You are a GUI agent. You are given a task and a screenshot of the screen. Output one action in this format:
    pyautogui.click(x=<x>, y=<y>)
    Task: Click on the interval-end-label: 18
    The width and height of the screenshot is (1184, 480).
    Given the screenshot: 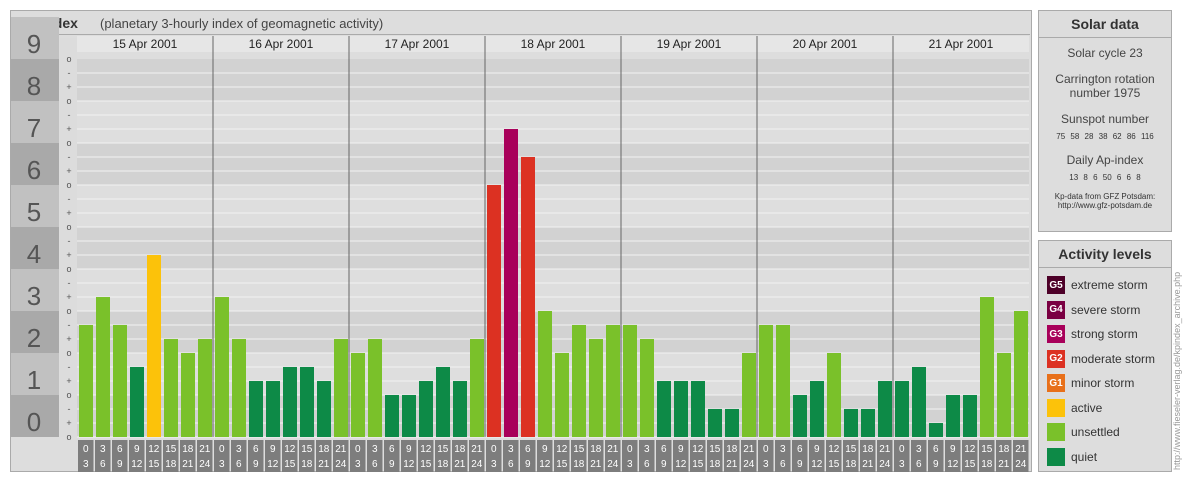 What is the action you would take?
    pyautogui.click(x=851, y=464)
    